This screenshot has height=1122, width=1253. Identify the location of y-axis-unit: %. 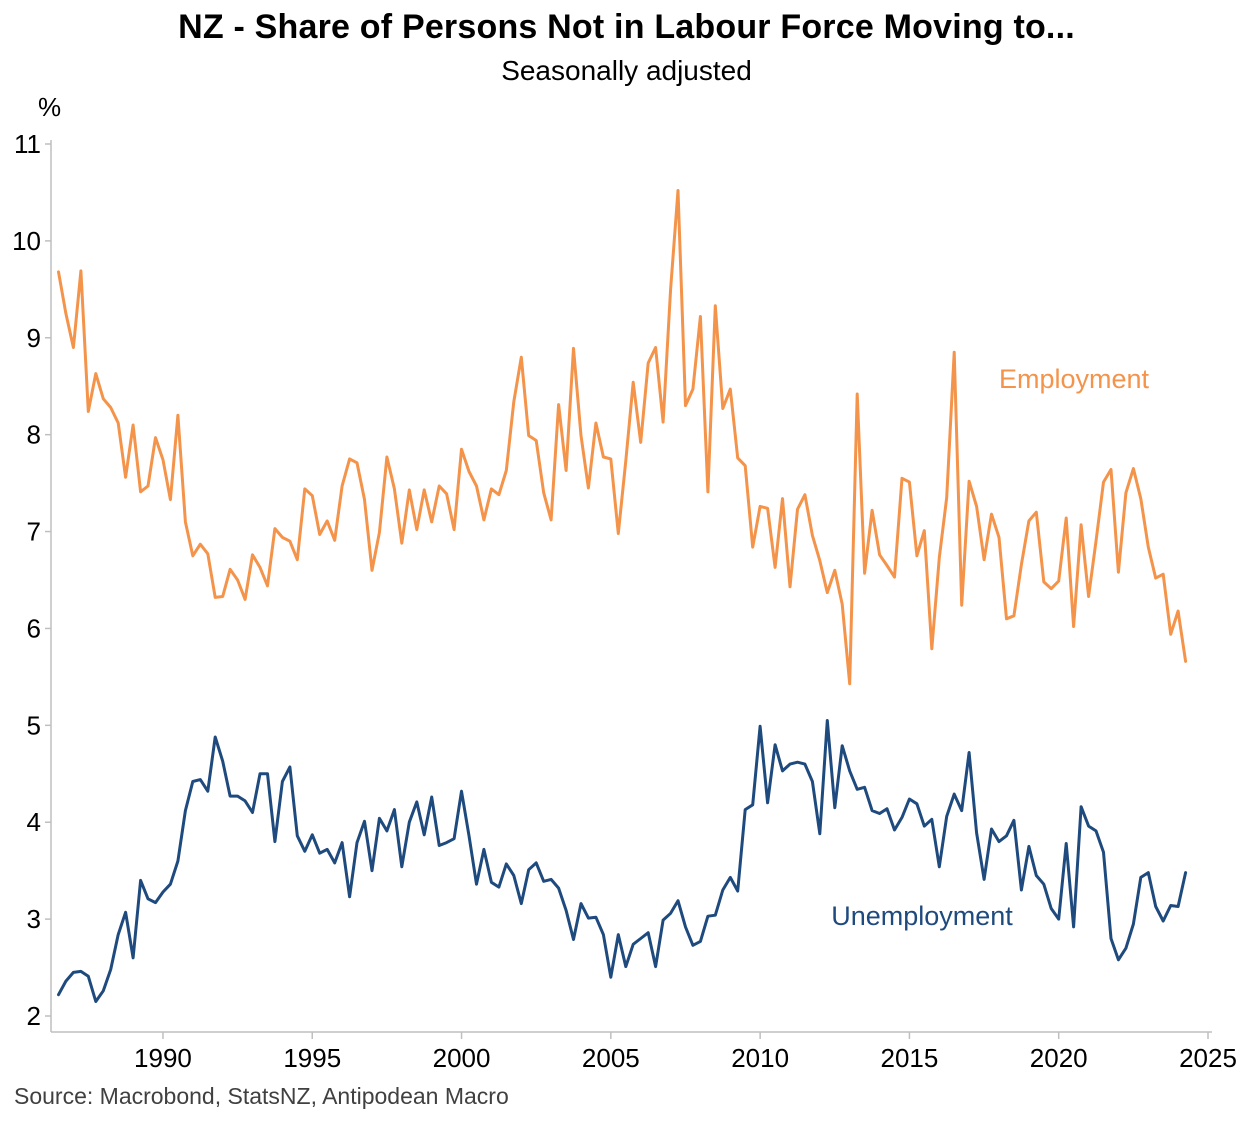
(50, 107).